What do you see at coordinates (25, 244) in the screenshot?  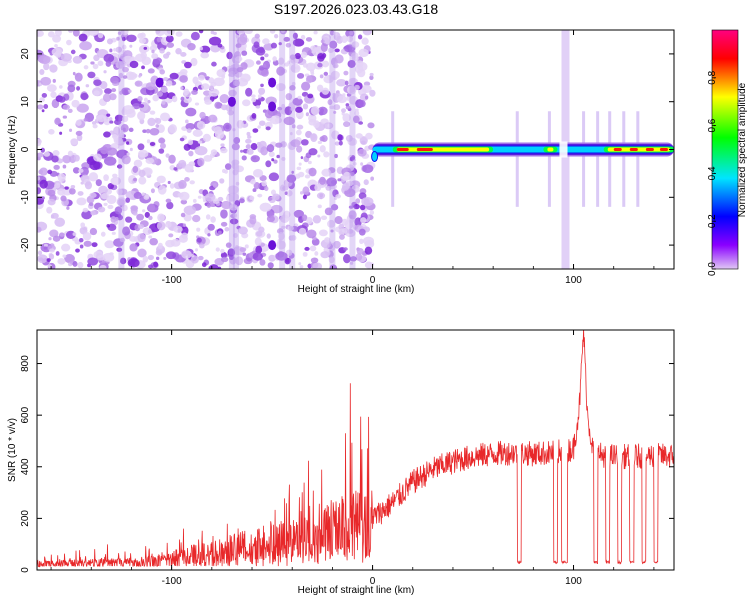 I see `spectrogram-y-tick-label: -20` at bounding box center [25, 244].